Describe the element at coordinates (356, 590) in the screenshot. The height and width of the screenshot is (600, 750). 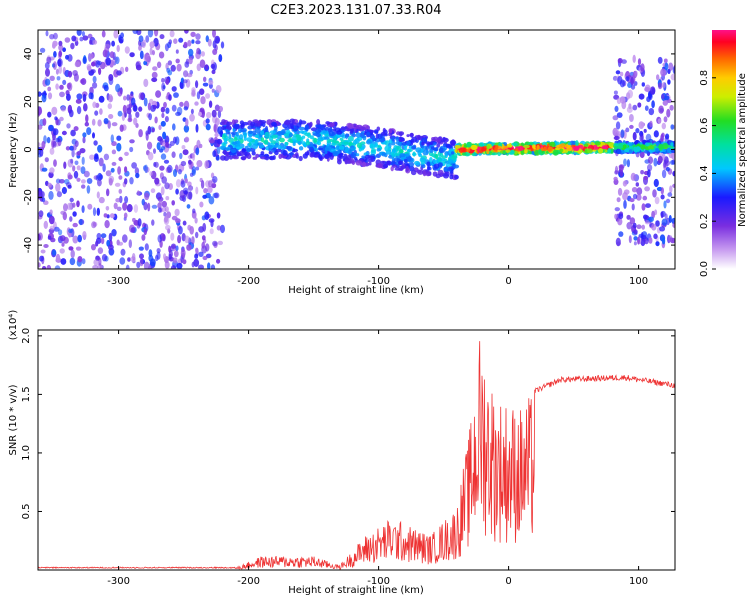
I see `snr-x-axis-label: Height of straight line (km)` at that location.